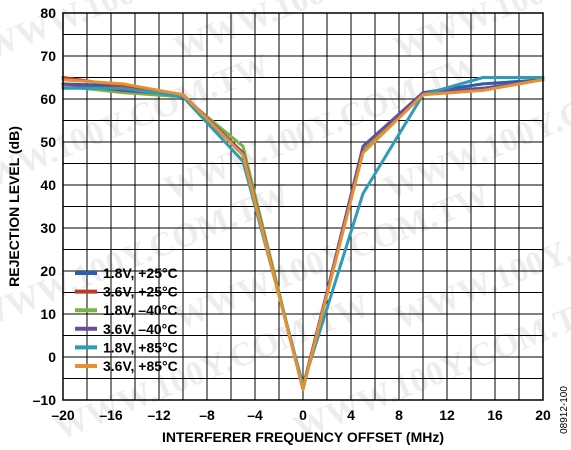  Describe the element at coordinates (45, 206) in the screenshot. I see `y-tick-labels: –10 0 10 20 30 40 50 60 70 80` at that location.